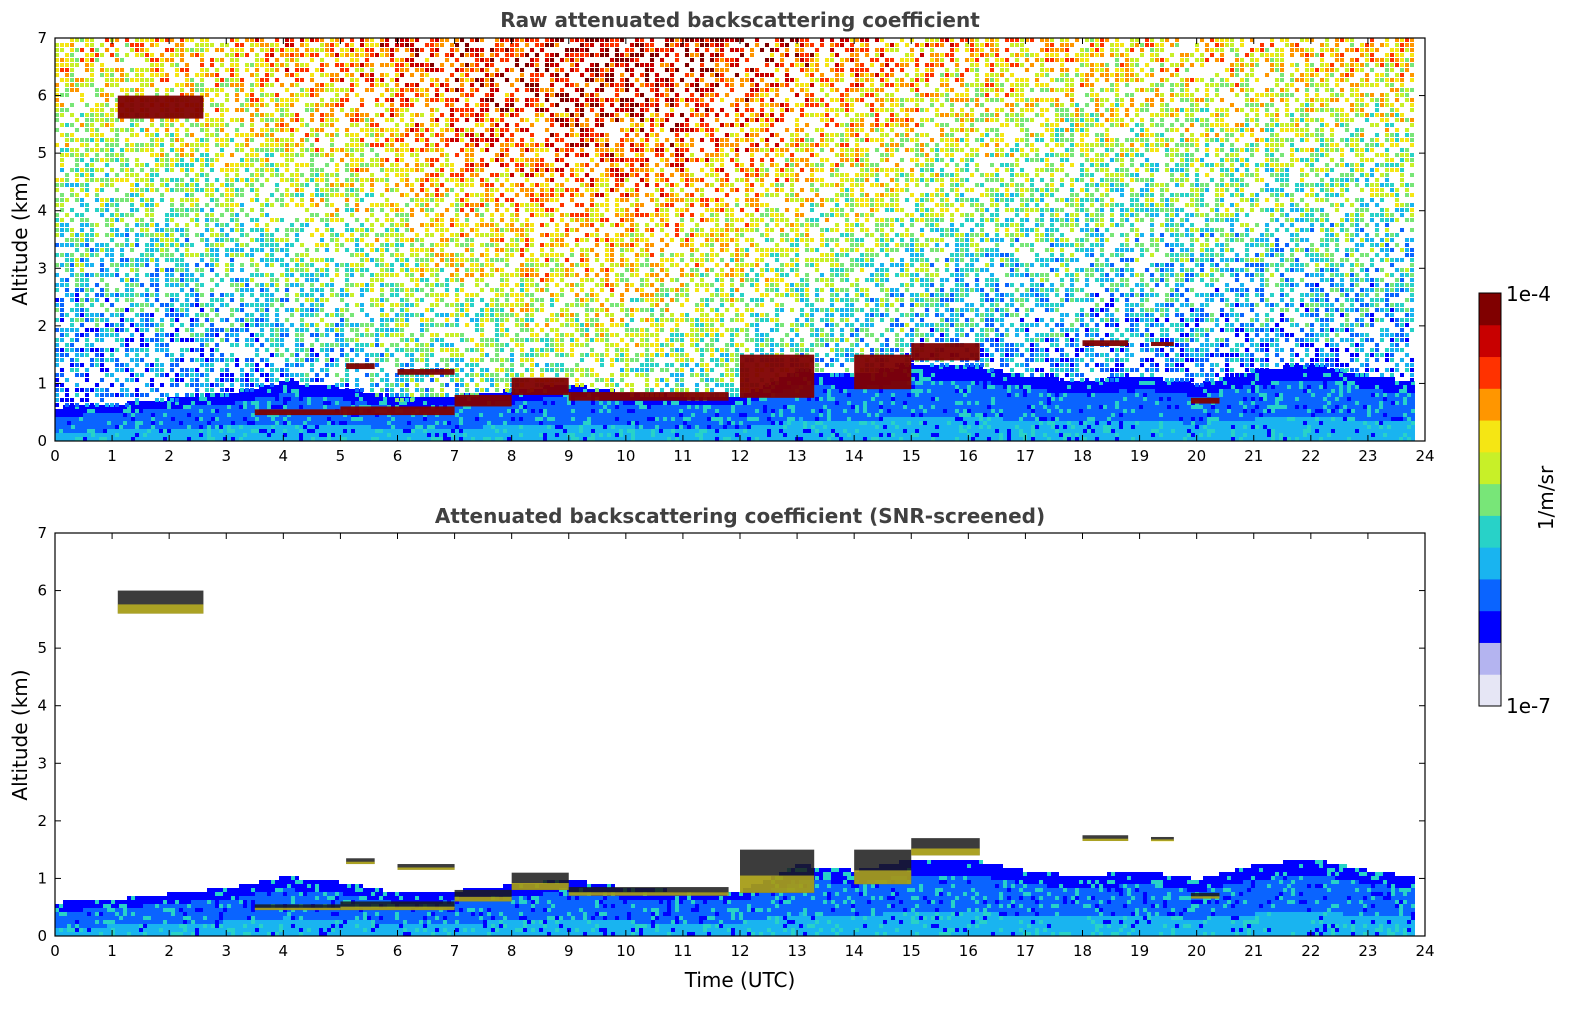 The image size is (1595, 1024). What do you see at coordinates (1528, 294) in the screenshot?
I see `colorbar-max-label: 1e-4` at bounding box center [1528, 294].